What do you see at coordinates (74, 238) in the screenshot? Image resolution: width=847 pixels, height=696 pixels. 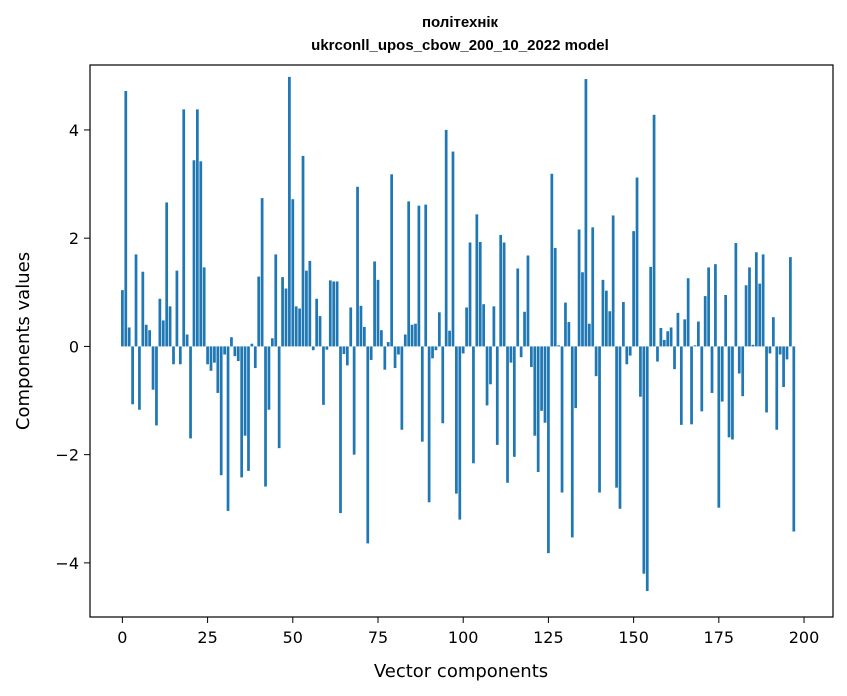 I see `y-tick-label: 2` at bounding box center [74, 238].